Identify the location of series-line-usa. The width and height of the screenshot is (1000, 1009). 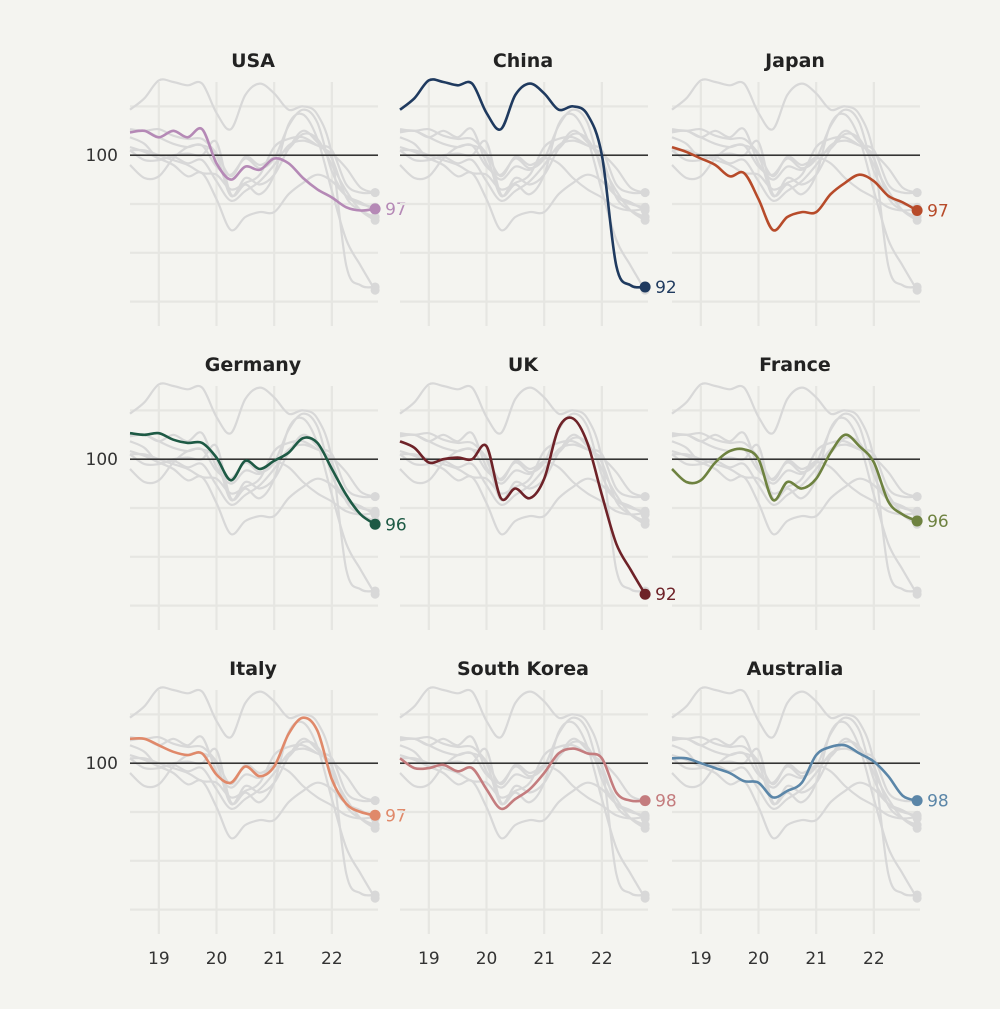
(252, 169).